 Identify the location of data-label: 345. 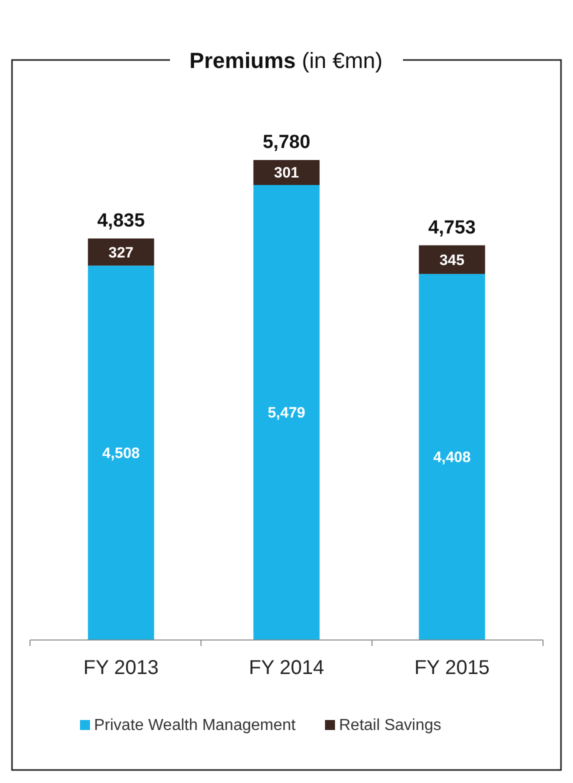
(451, 260).